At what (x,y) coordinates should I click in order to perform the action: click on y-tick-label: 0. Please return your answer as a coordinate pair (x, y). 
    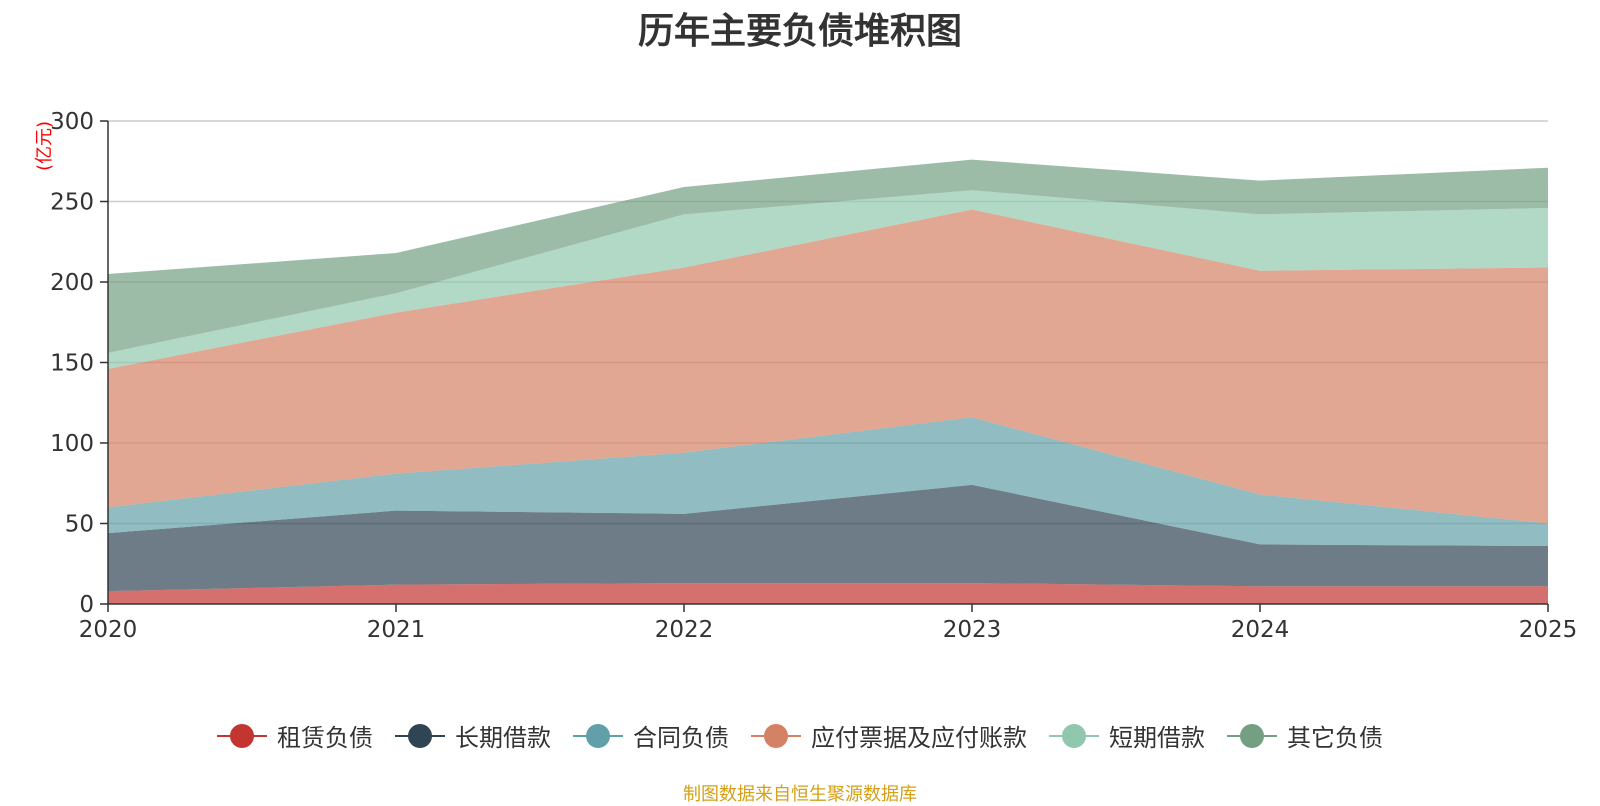
    Looking at the image, I should click on (86, 605).